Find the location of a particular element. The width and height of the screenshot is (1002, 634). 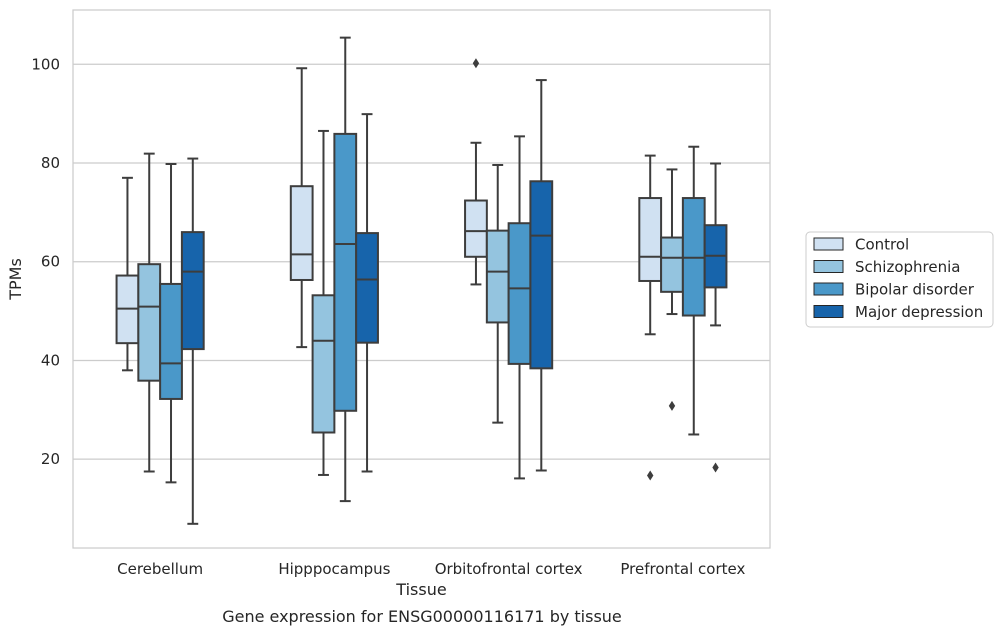

x-tick-label: Orbitofrontal cortex is located at coordinates (509, 569).